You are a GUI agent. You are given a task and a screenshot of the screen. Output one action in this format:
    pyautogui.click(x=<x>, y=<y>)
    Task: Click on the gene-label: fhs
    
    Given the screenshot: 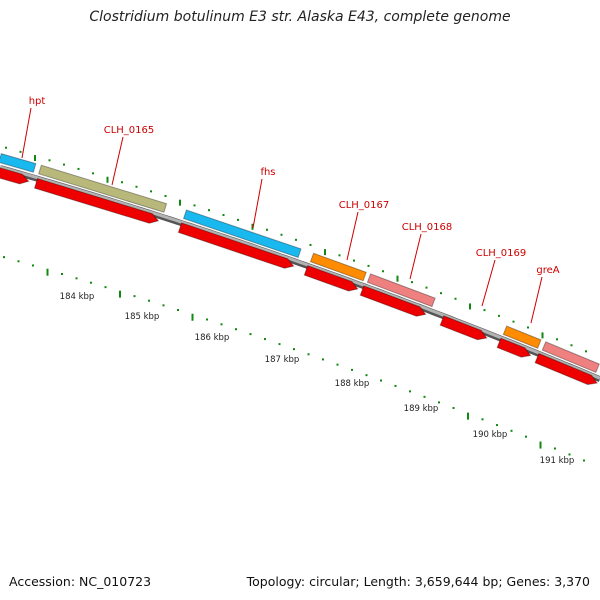 What is the action you would take?
    pyautogui.click(x=267, y=172)
    